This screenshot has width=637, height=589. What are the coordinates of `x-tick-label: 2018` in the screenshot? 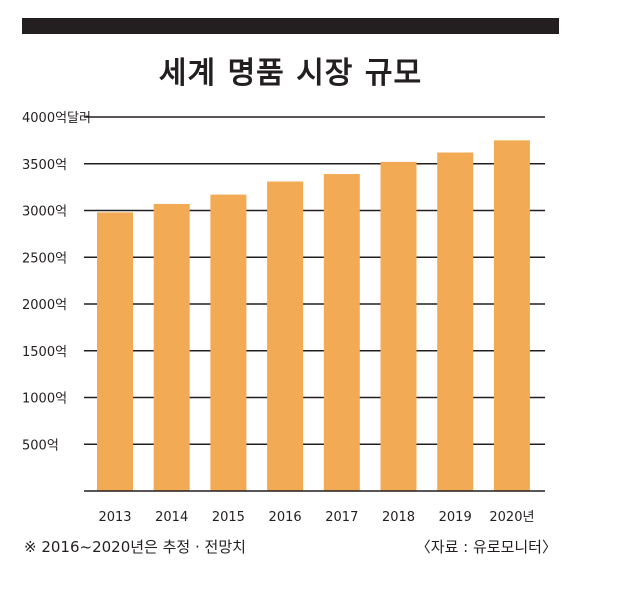 It's located at (398, 517).